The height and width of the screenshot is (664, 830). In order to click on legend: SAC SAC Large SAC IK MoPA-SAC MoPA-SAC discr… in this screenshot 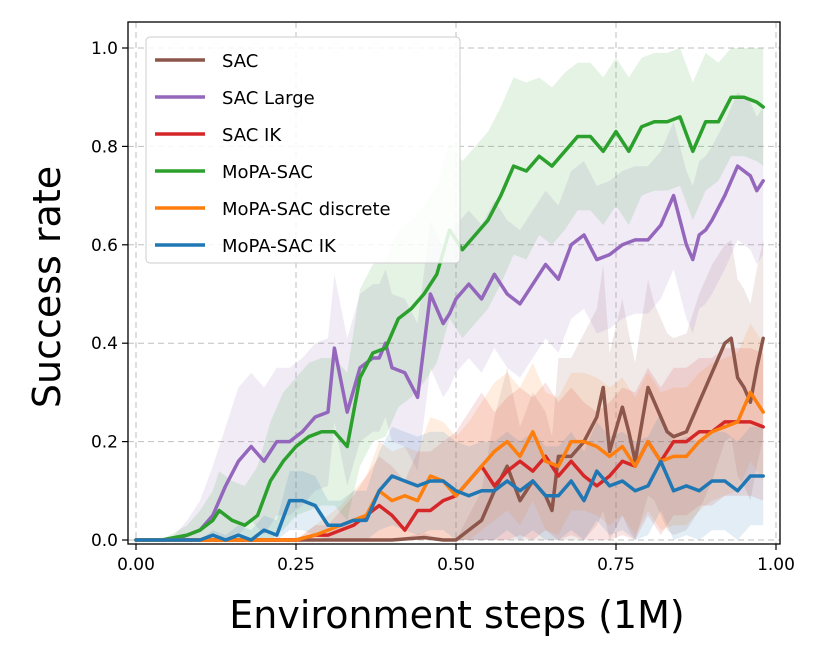, I will do `click(303, 150)`.